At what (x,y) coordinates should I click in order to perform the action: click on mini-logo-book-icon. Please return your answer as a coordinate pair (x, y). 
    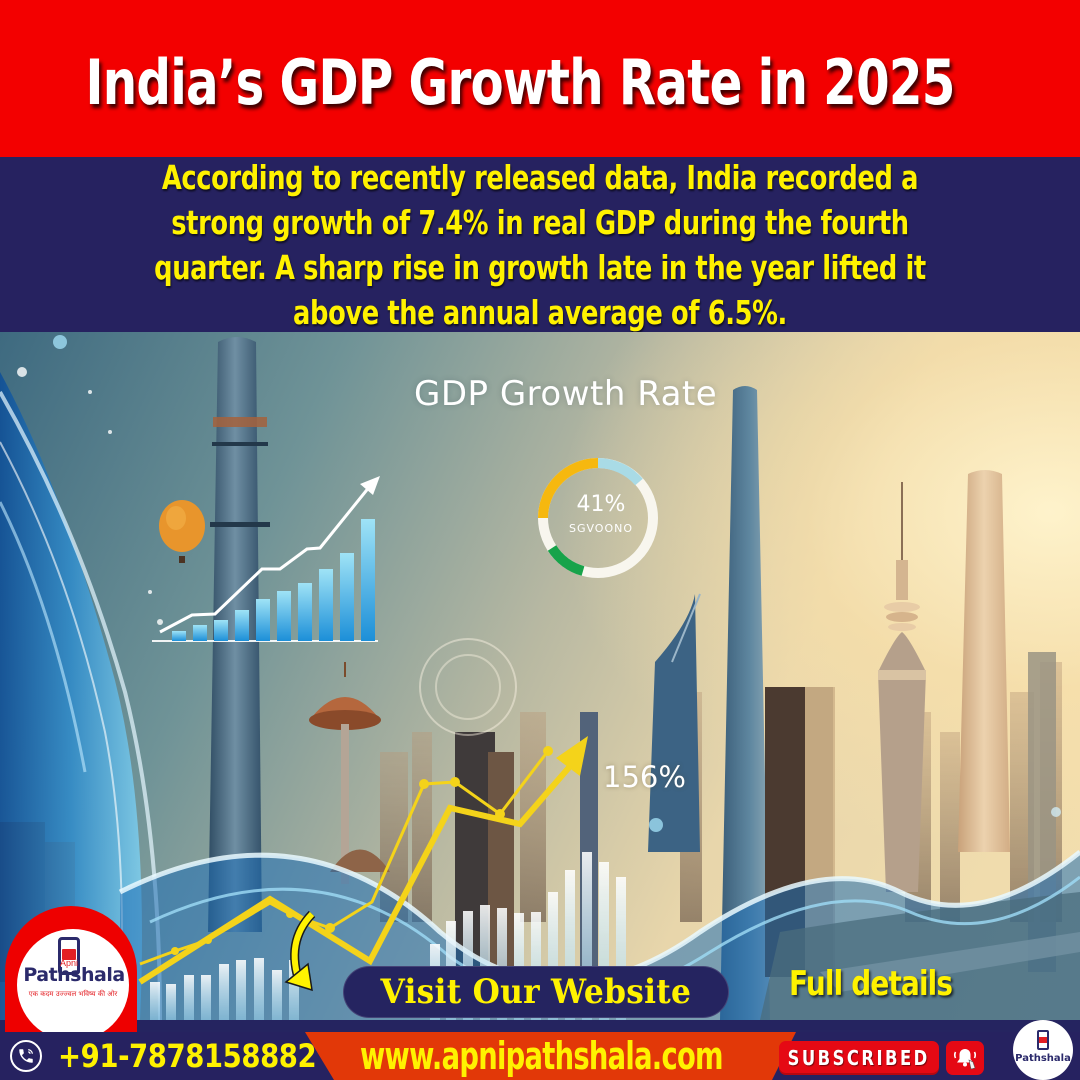
    Looking at the image, I should click on (1043, 1040).